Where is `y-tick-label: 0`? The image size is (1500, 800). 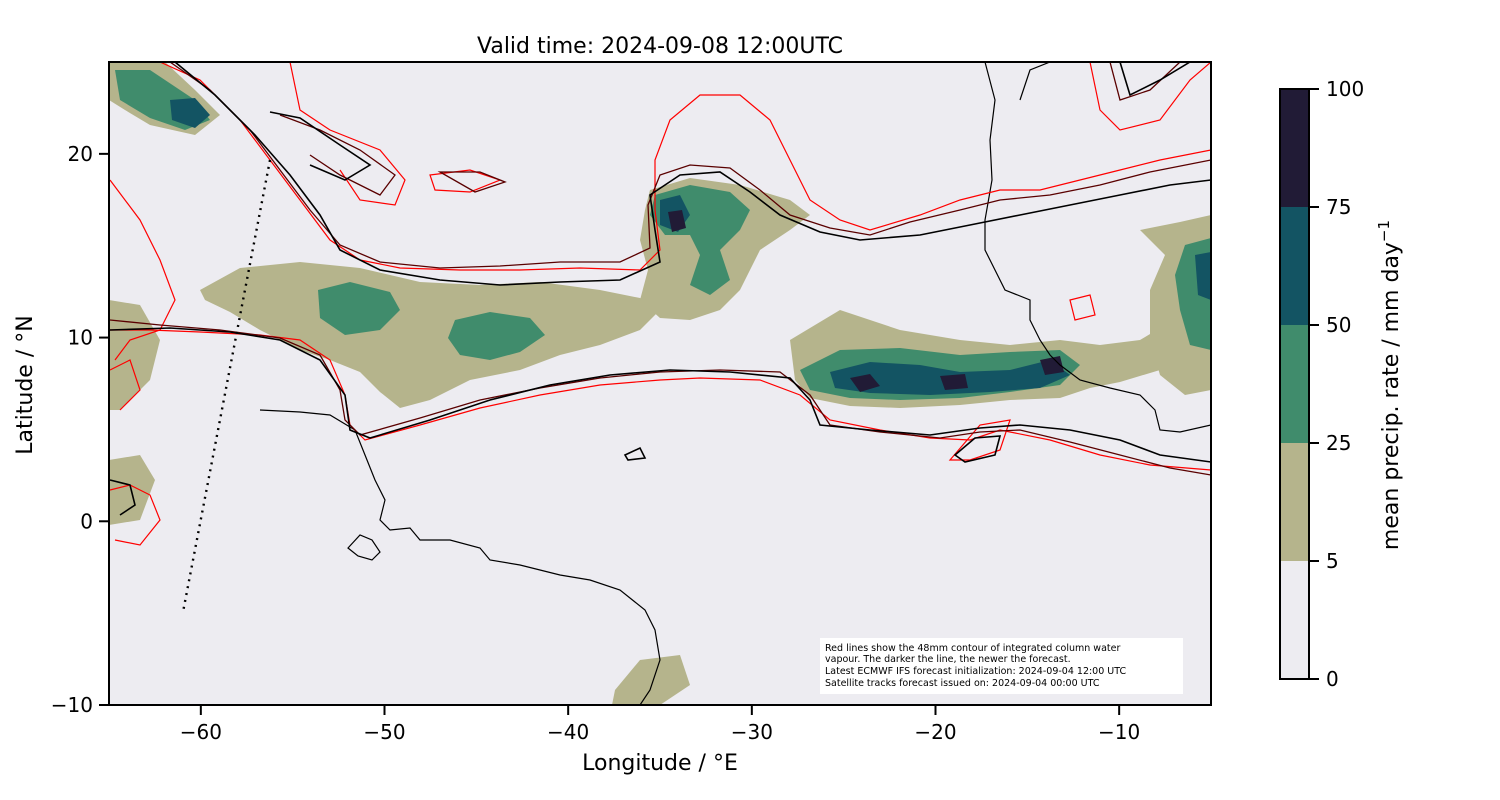
y-tick-label: 0 is located at coordinates (86, 521).